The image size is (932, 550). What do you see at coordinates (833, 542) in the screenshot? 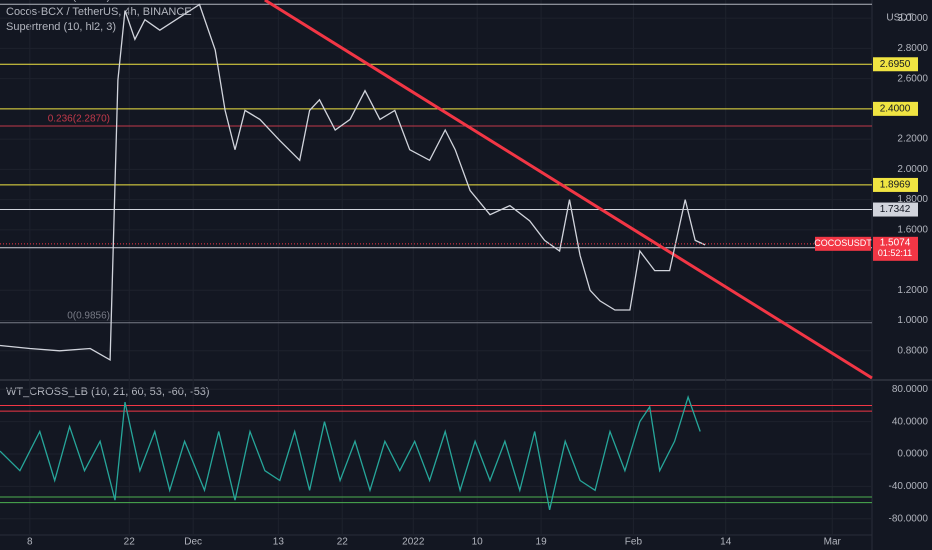
I see `x-tick-label: Mar` at bounding box center [833, 542].